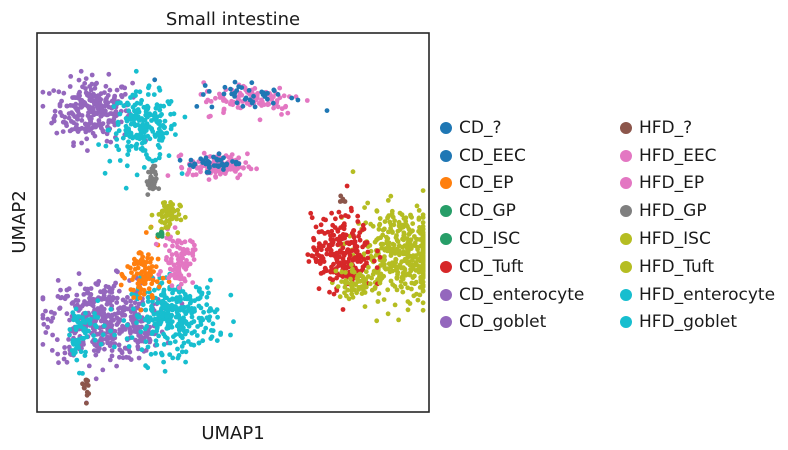 This screenshot has height=450, width=788. What do you see at coordinates (522, 294) in the screenshot?
I see `legend-label: CD_enterocyte` at bounding box center [522, 294].